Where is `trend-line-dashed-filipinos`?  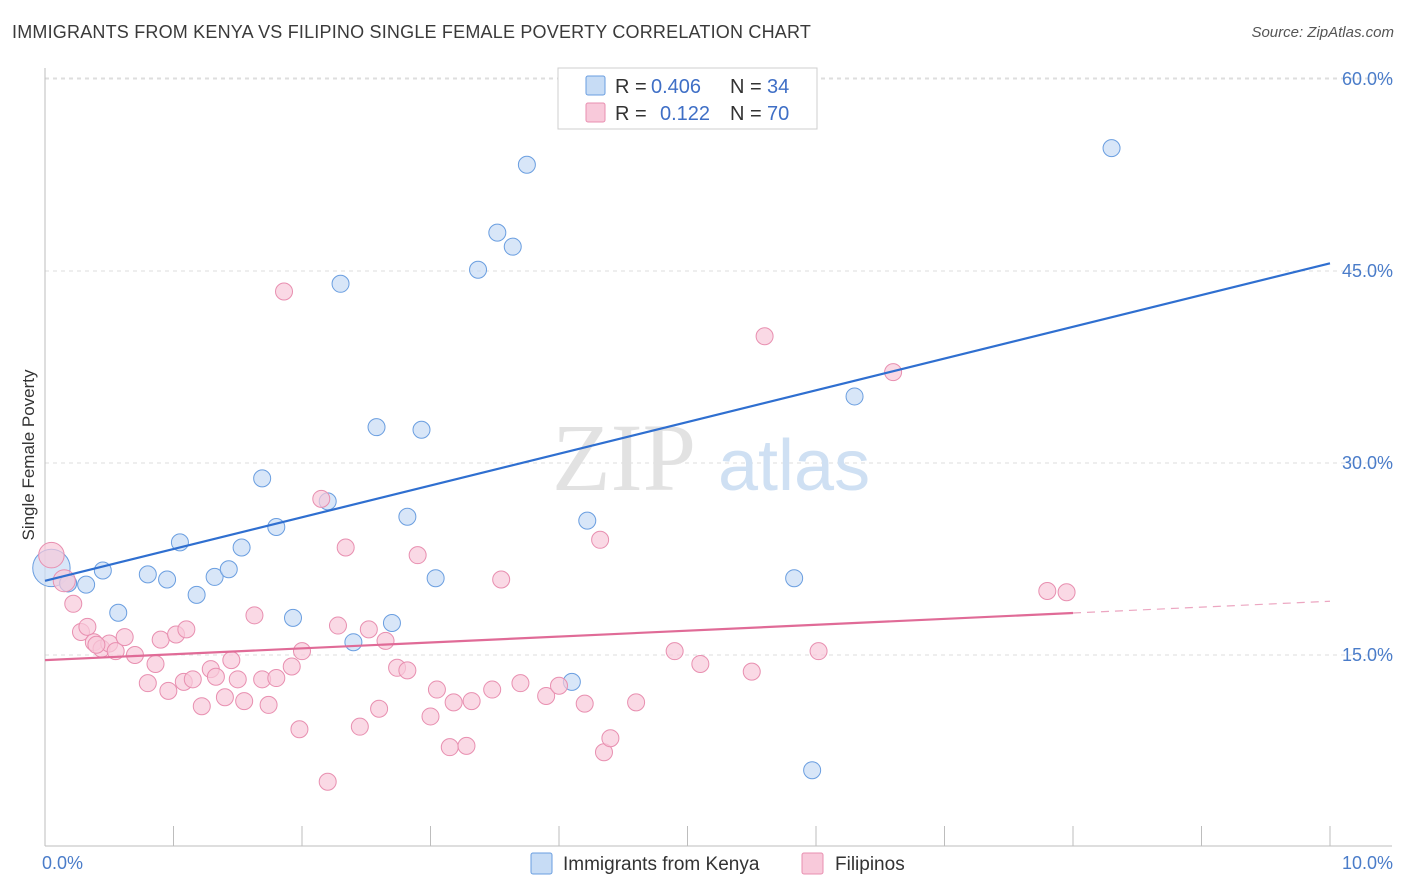 trend-line-dashed-filipinos is located at coordinates (1201, 607).